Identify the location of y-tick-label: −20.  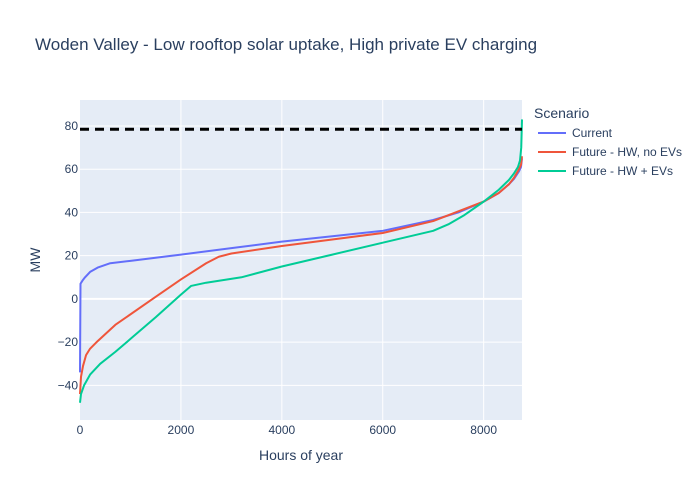
(68, 342).